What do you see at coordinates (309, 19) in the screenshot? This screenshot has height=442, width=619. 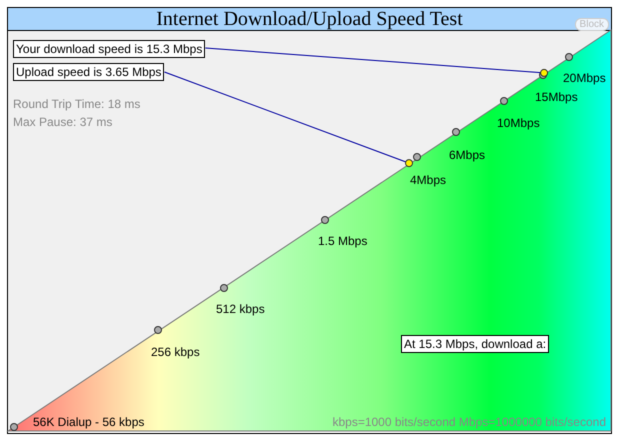 I see `text: Internet Download/Upload Speed Test` at bounding box center [309, 19].